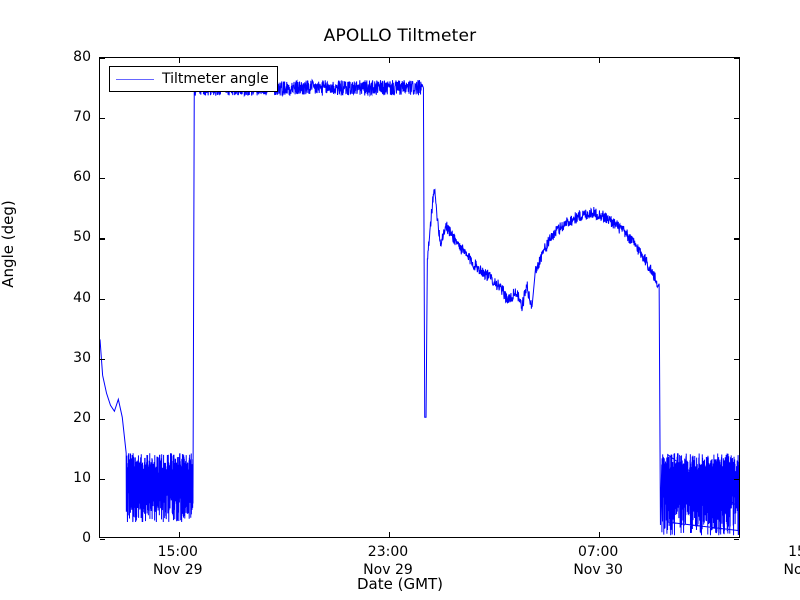  What do you see at coordinates (82, 297) in the screenshot?
I see `y-tick-label: 40` at bounding box center [82, 297].